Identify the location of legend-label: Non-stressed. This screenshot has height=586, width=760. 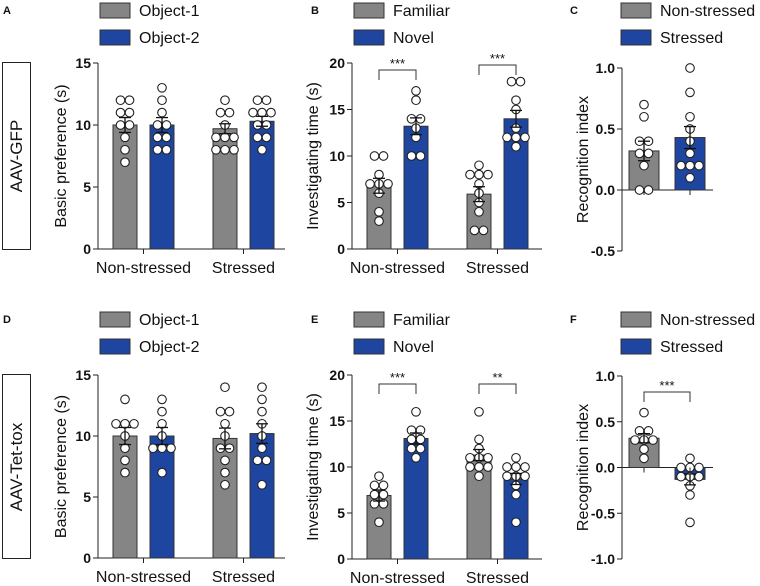
(707, 11).